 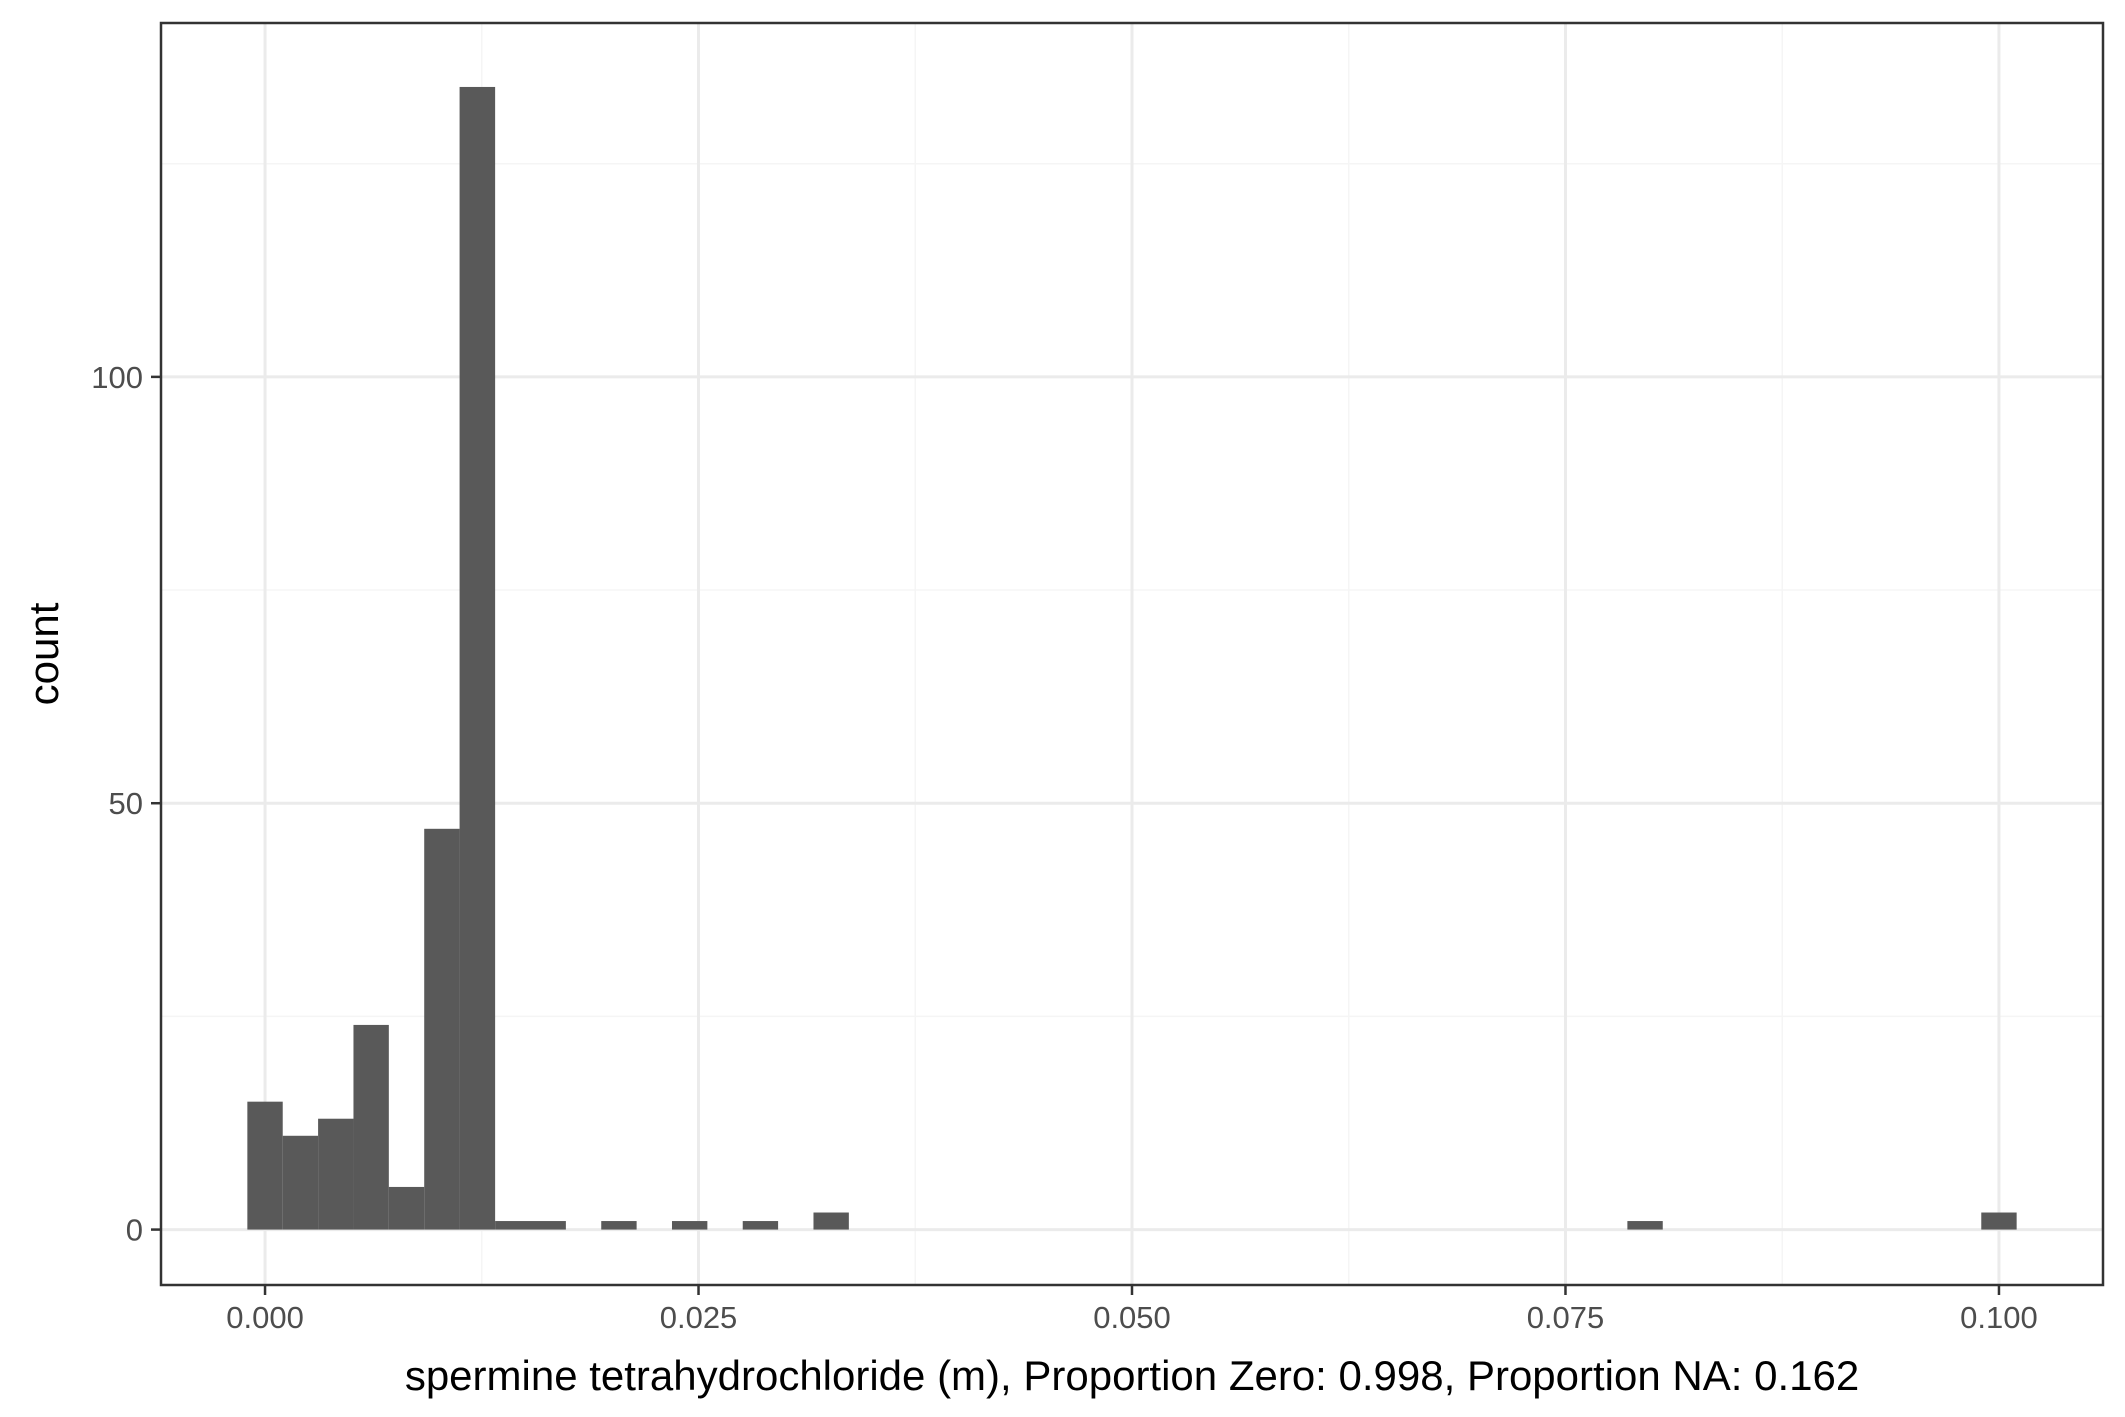 What do you see at coordinates (134, 1230) in the screenshot?
I see `y-tick-label: 0` at bounding box center [134, 1230].